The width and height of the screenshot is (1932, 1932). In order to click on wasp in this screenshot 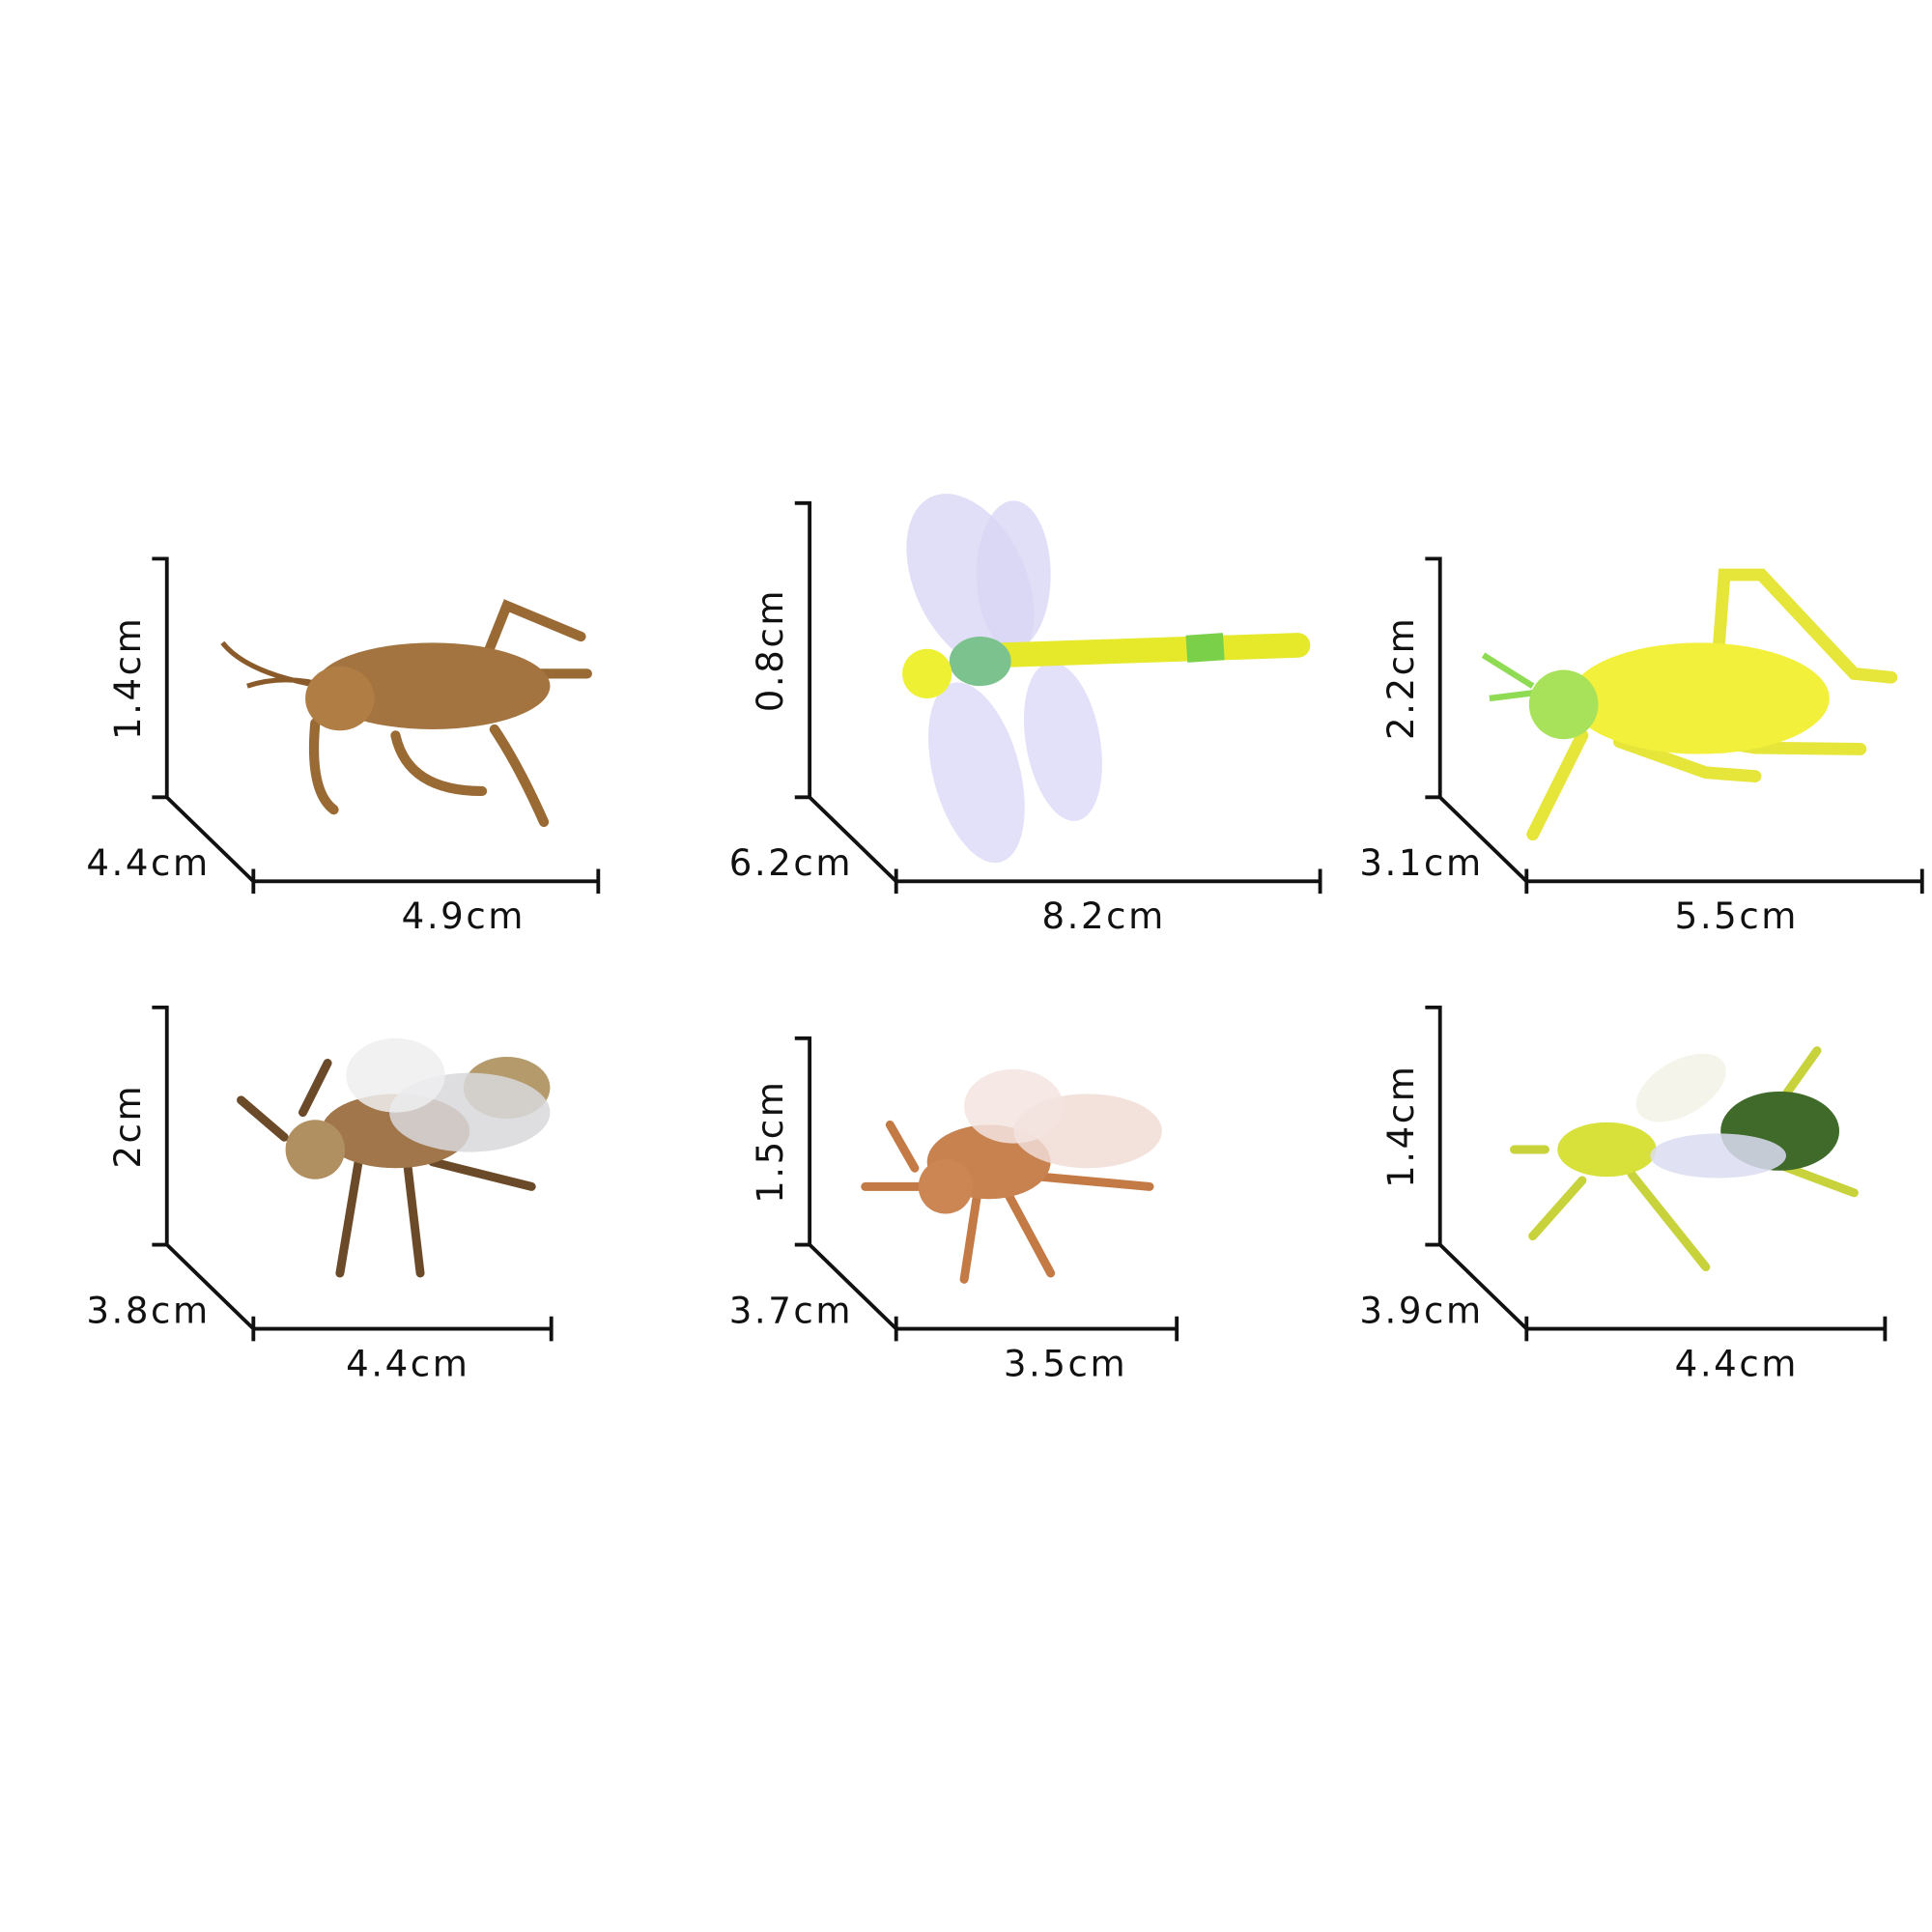, I will do `click(1684, 1159)`.